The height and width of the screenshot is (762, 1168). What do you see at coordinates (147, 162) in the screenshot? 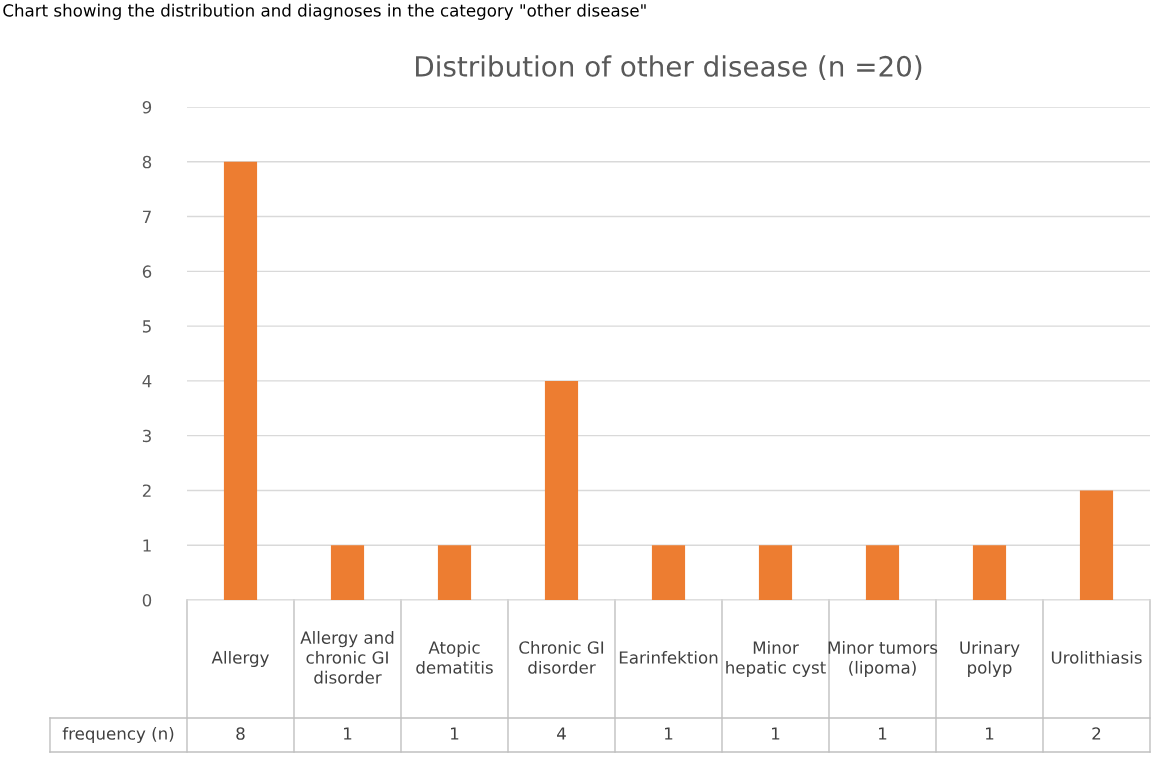
I see `y-tick-label: 8` at bounding box center [147, 162].